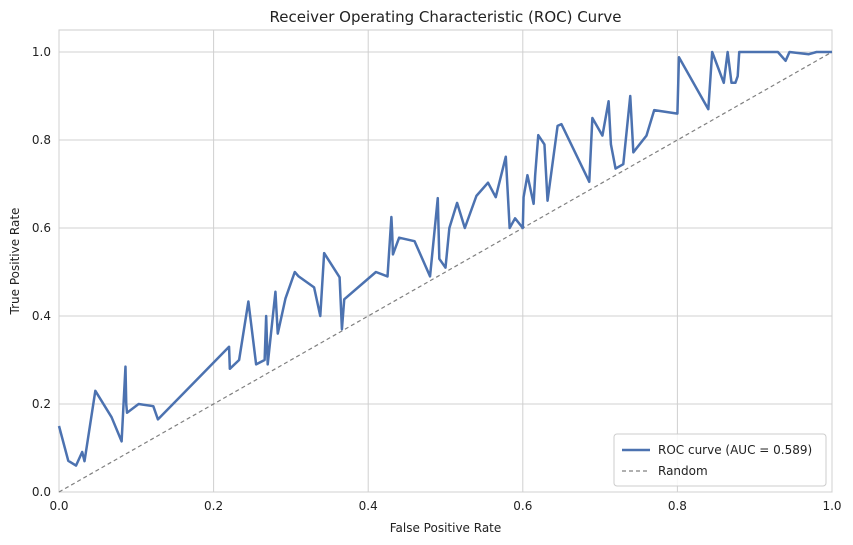  I want to click on y-tick-label: 0.0, so click(41, 492).